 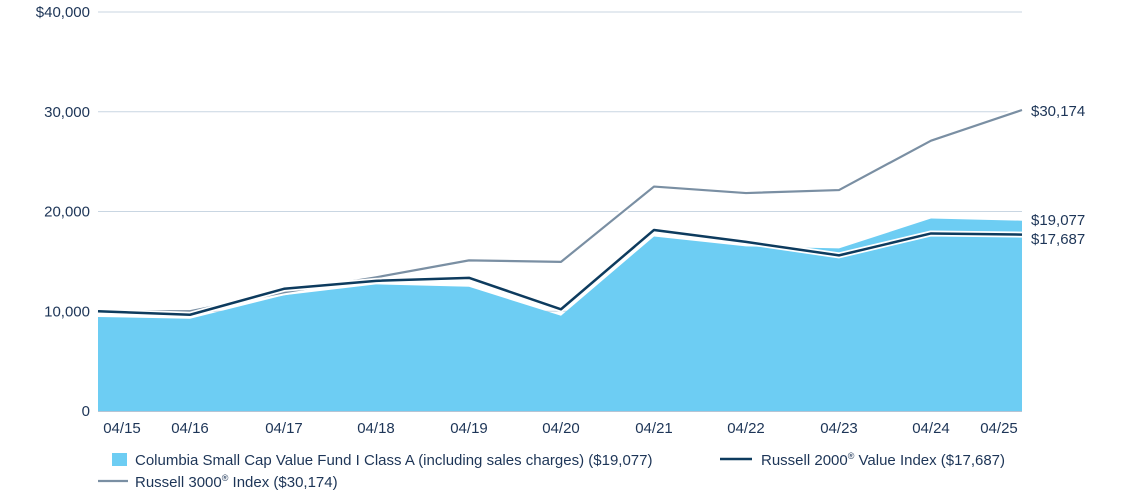 What do you see at coordinates (86, 411) in the screenshot?
I see `y-tick-label: 0` at bounding box center [86, 411].